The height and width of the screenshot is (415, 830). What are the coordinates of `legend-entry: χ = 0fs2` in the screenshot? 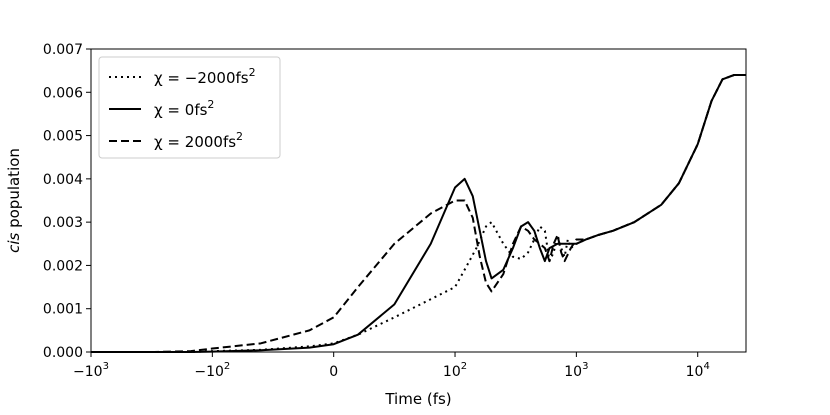 It's located at (184, 108).